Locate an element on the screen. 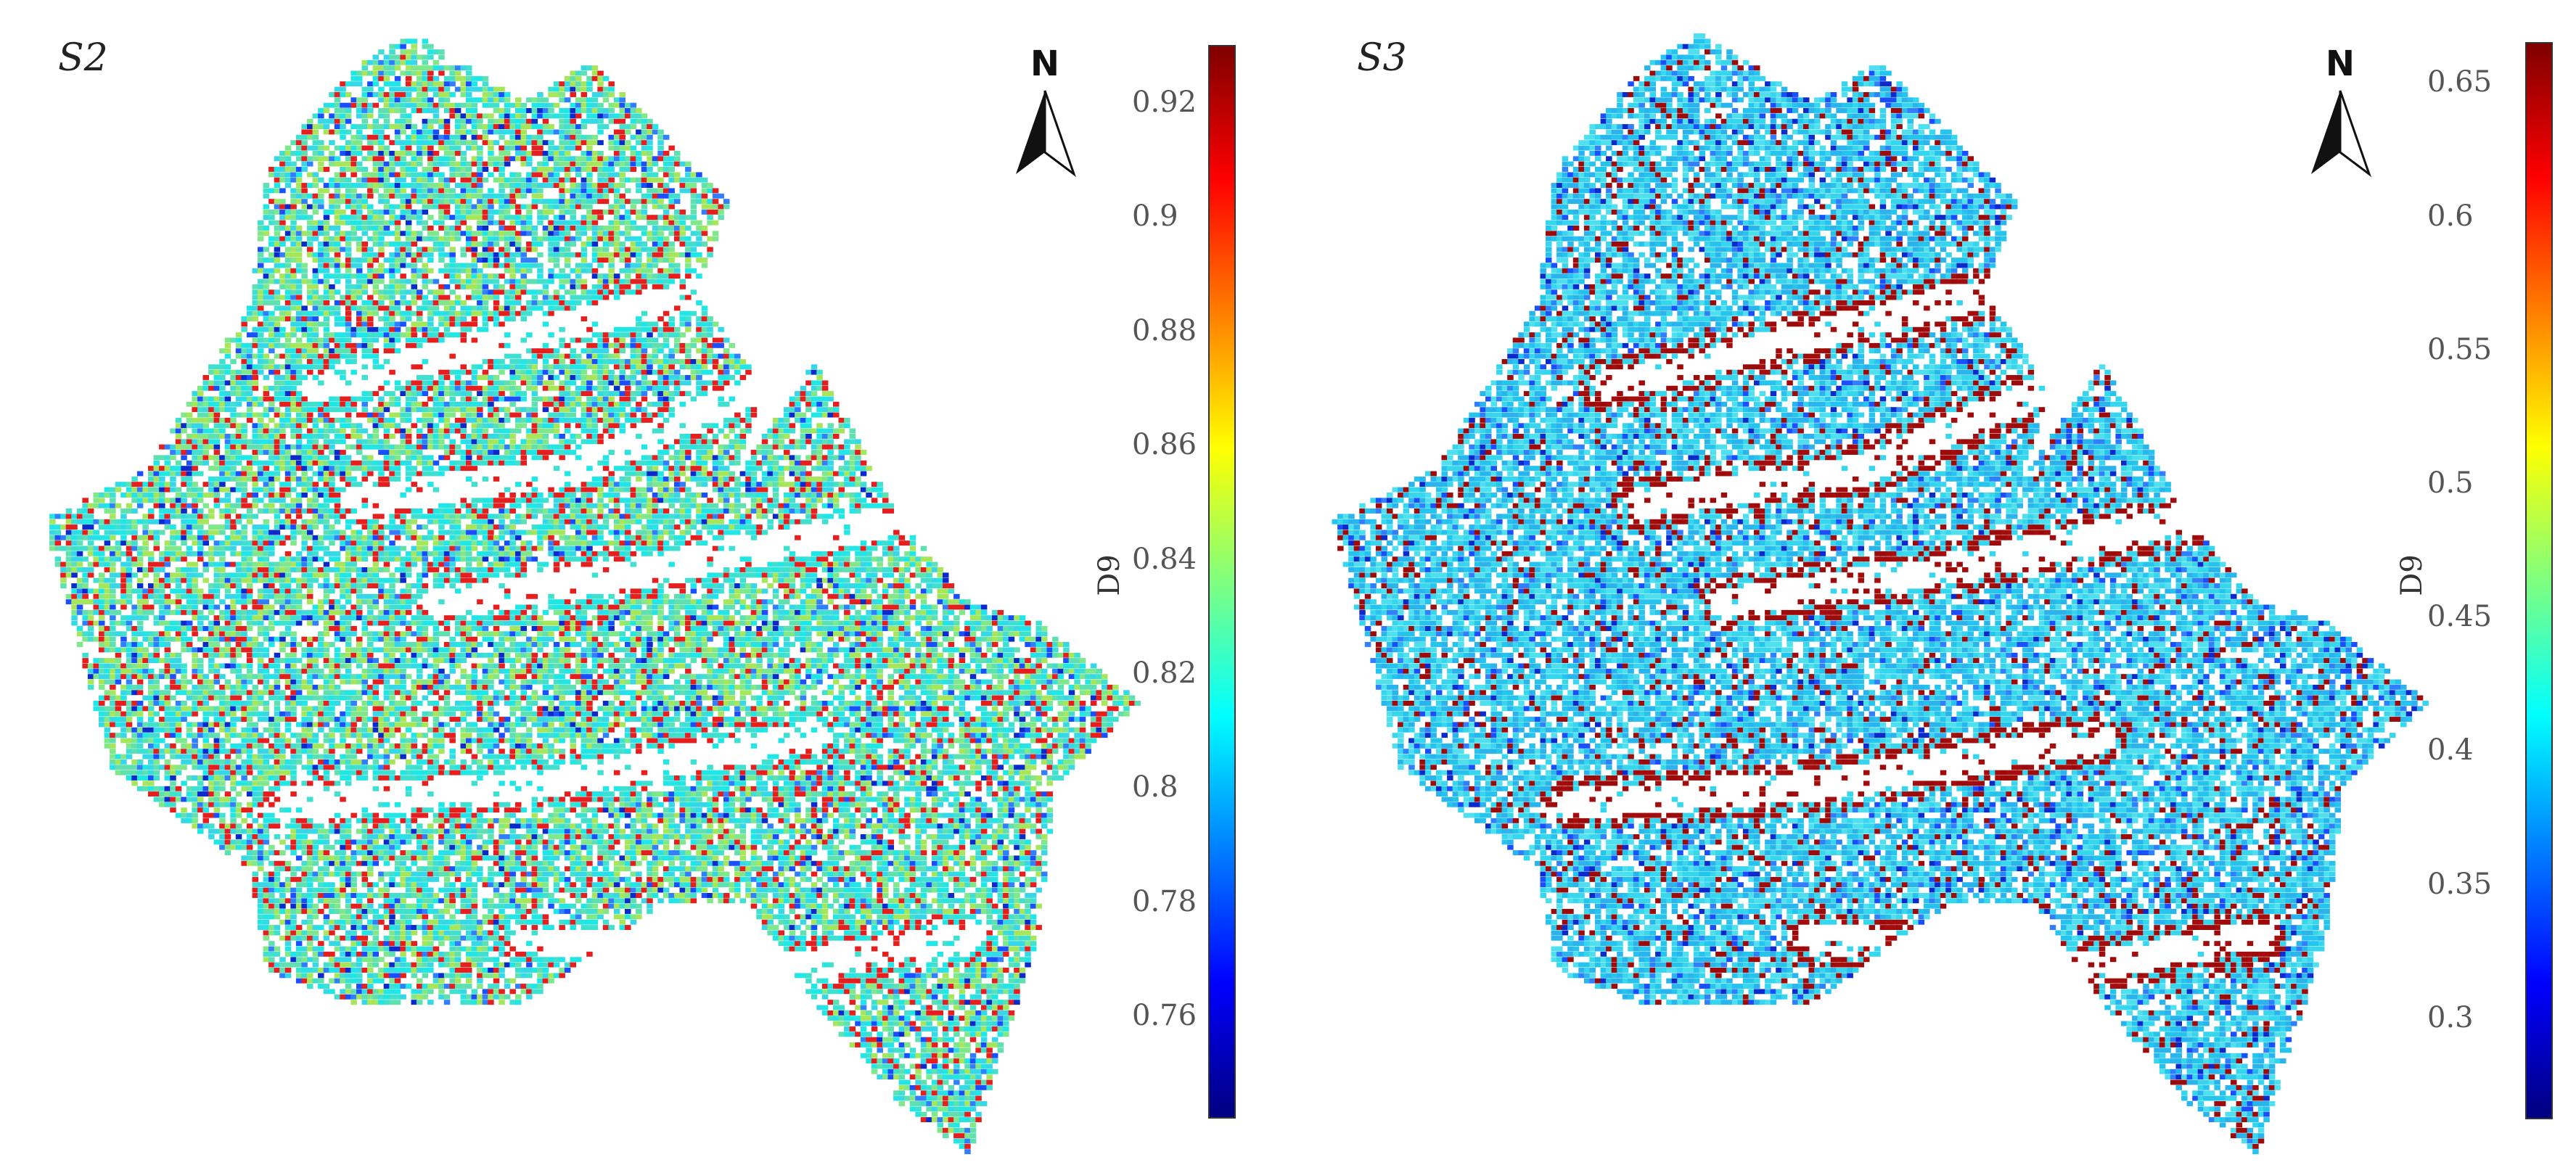 This screenshot has width=2576, height=1165. colorbar-tick-label: 0.55 is located at coordinates (2459, 349).